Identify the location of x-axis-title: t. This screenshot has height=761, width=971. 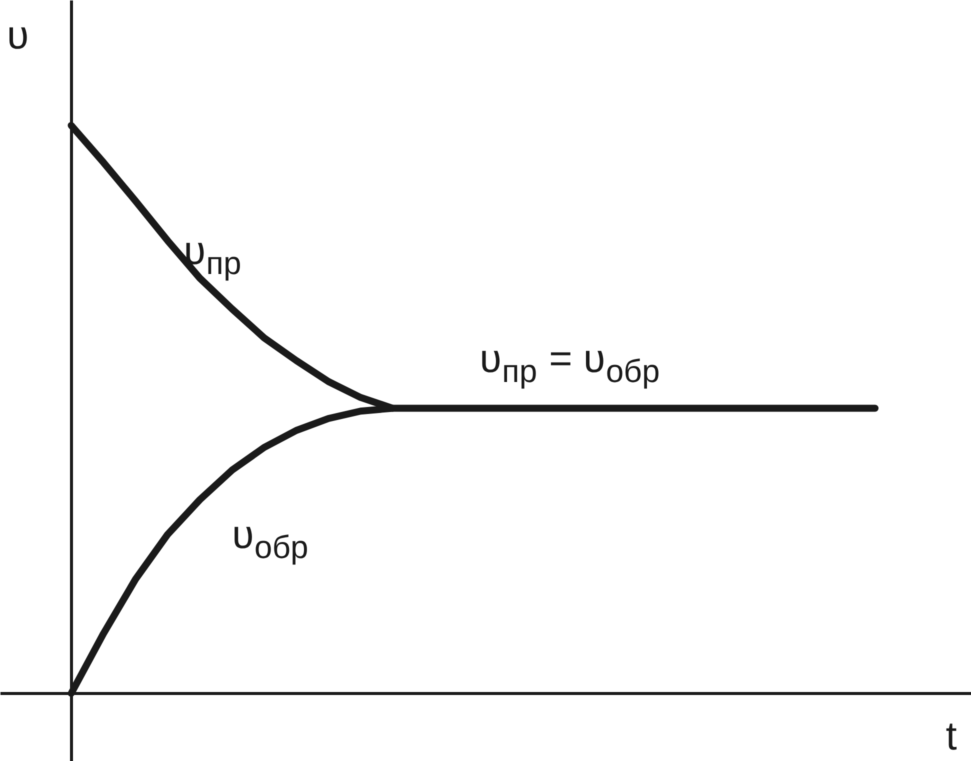
(951, 736).